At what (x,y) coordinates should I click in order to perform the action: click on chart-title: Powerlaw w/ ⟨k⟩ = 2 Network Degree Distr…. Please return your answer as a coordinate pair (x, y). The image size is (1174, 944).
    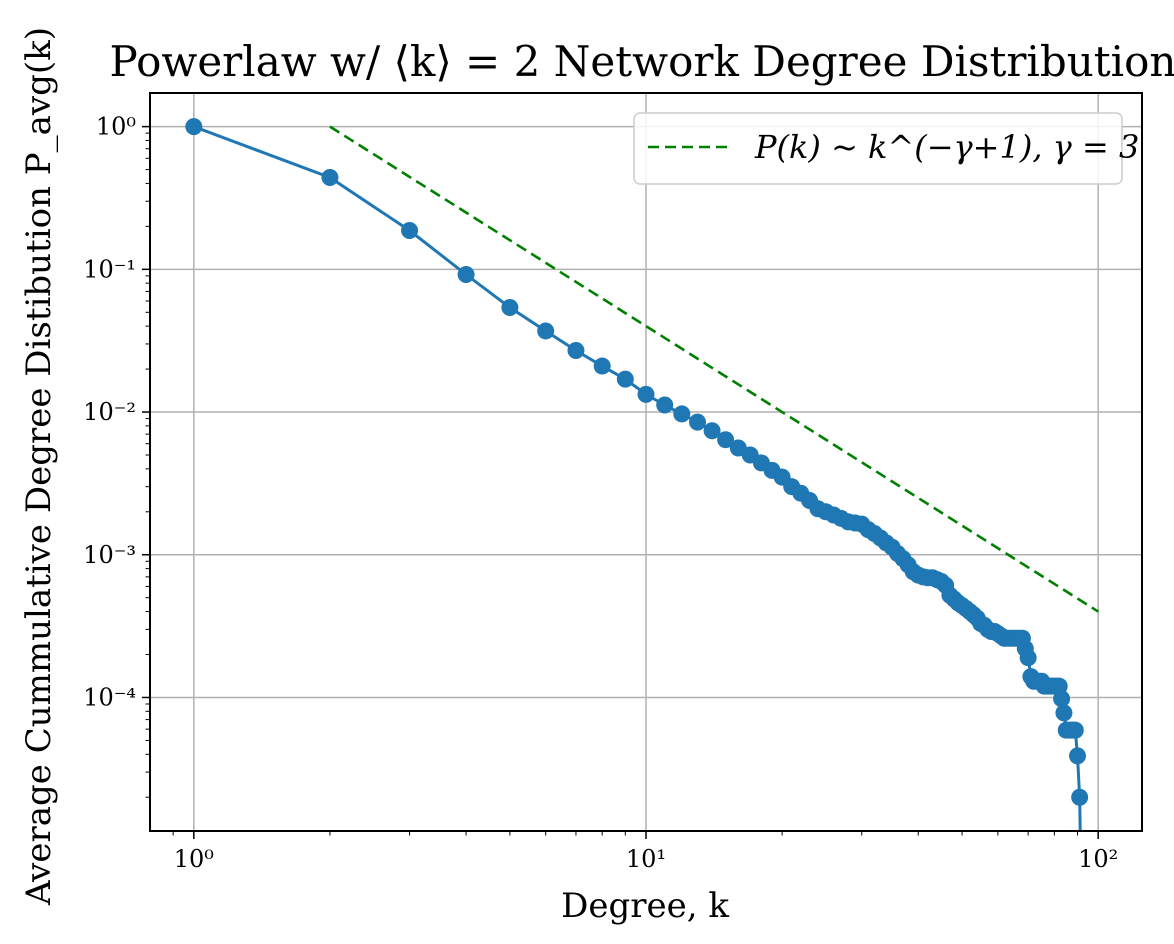
    Looking at the image, I should click on (642, 61).